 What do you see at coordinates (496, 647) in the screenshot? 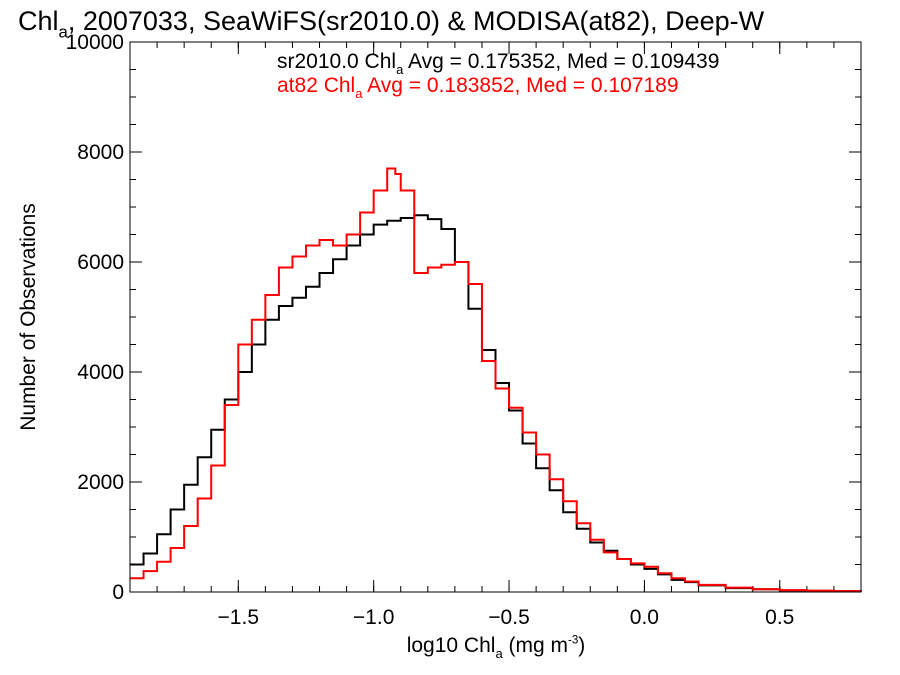
I see `x-axis-label: log10 Chla (mg m-3)` at bounding box center [496, 647].